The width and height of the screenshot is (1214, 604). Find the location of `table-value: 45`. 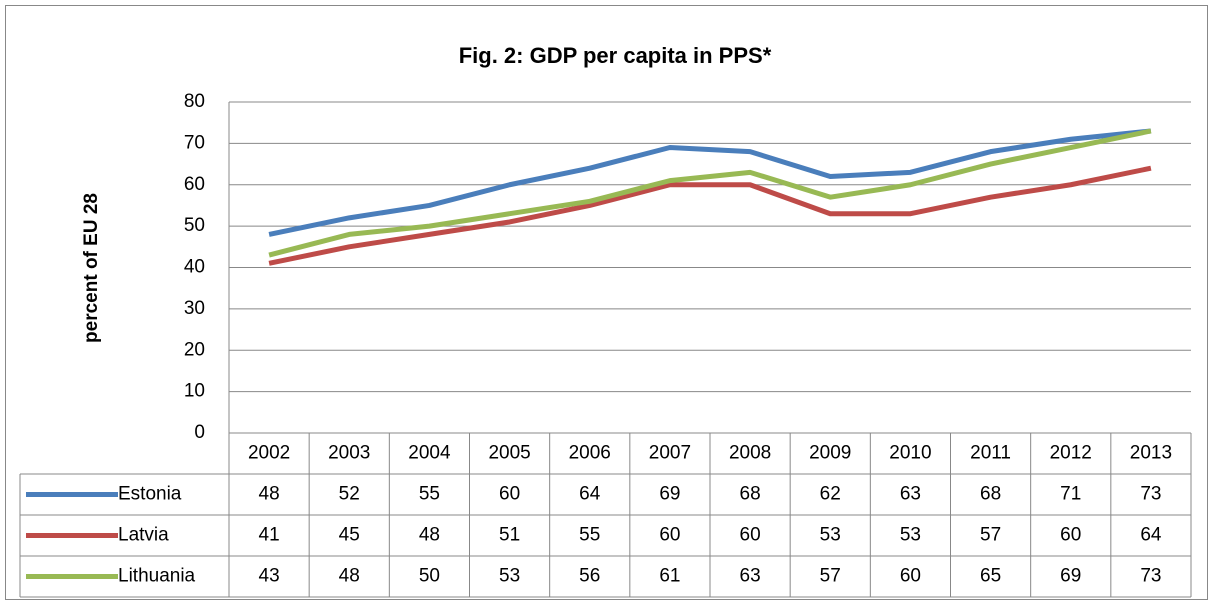

table-value: 45 is located at coordinates (349, 535).